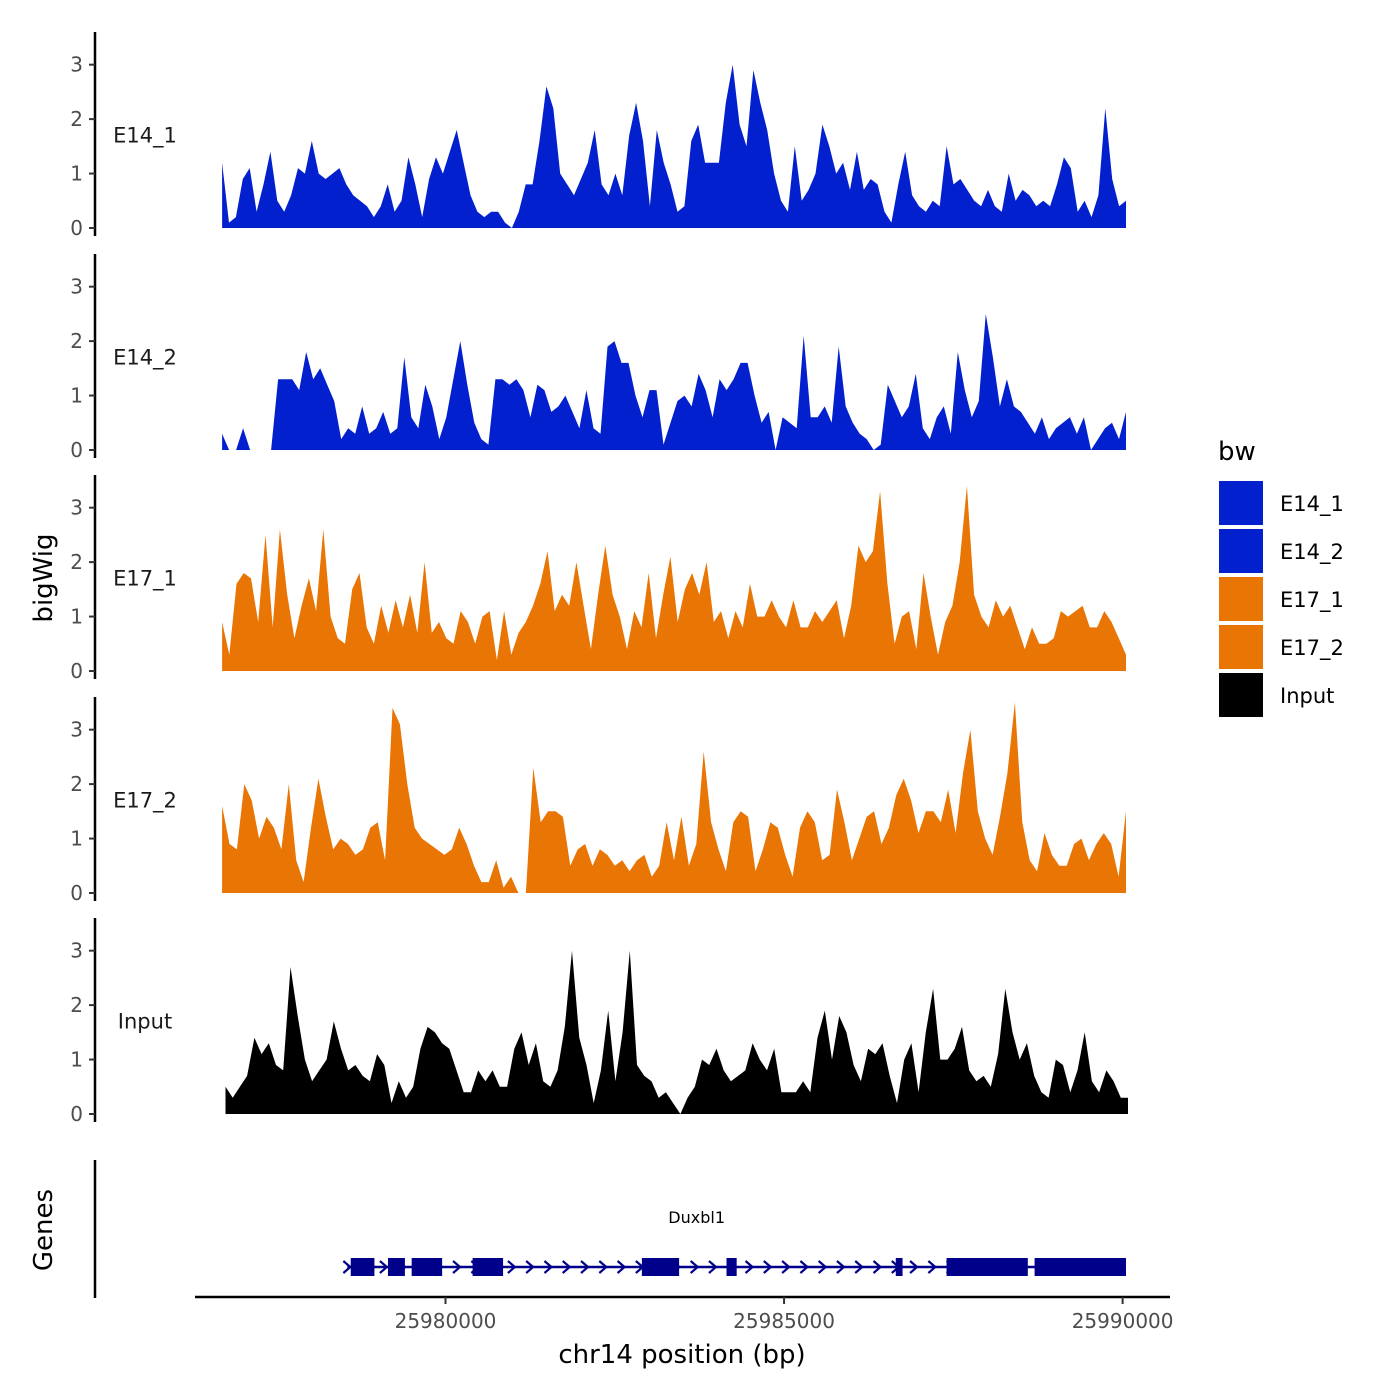  What do you see at coordinates (145, 800) in the screenshot?
I see `track-label: E17_2` at bounding box center [145, 800].